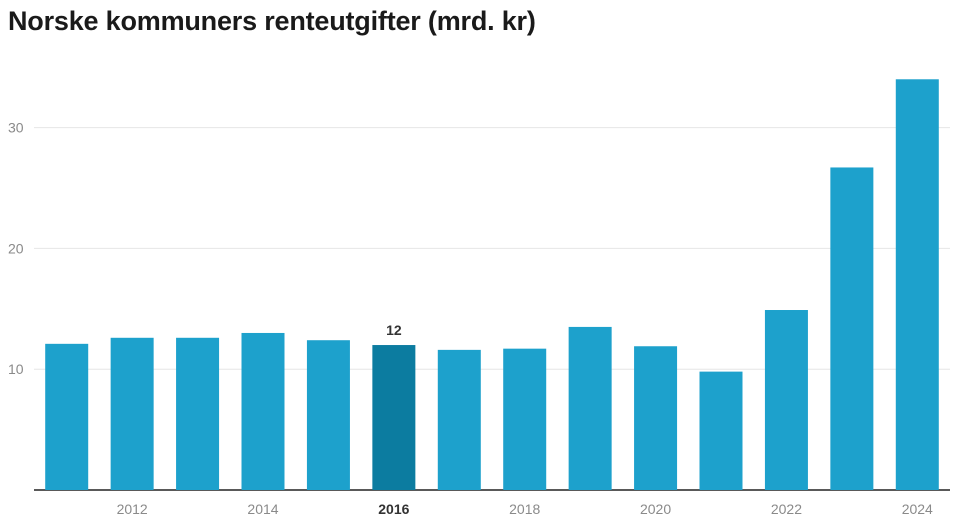 This screenshot has height=526, width=960. I want to click on y-tick-label: 20, so click(16, 248).